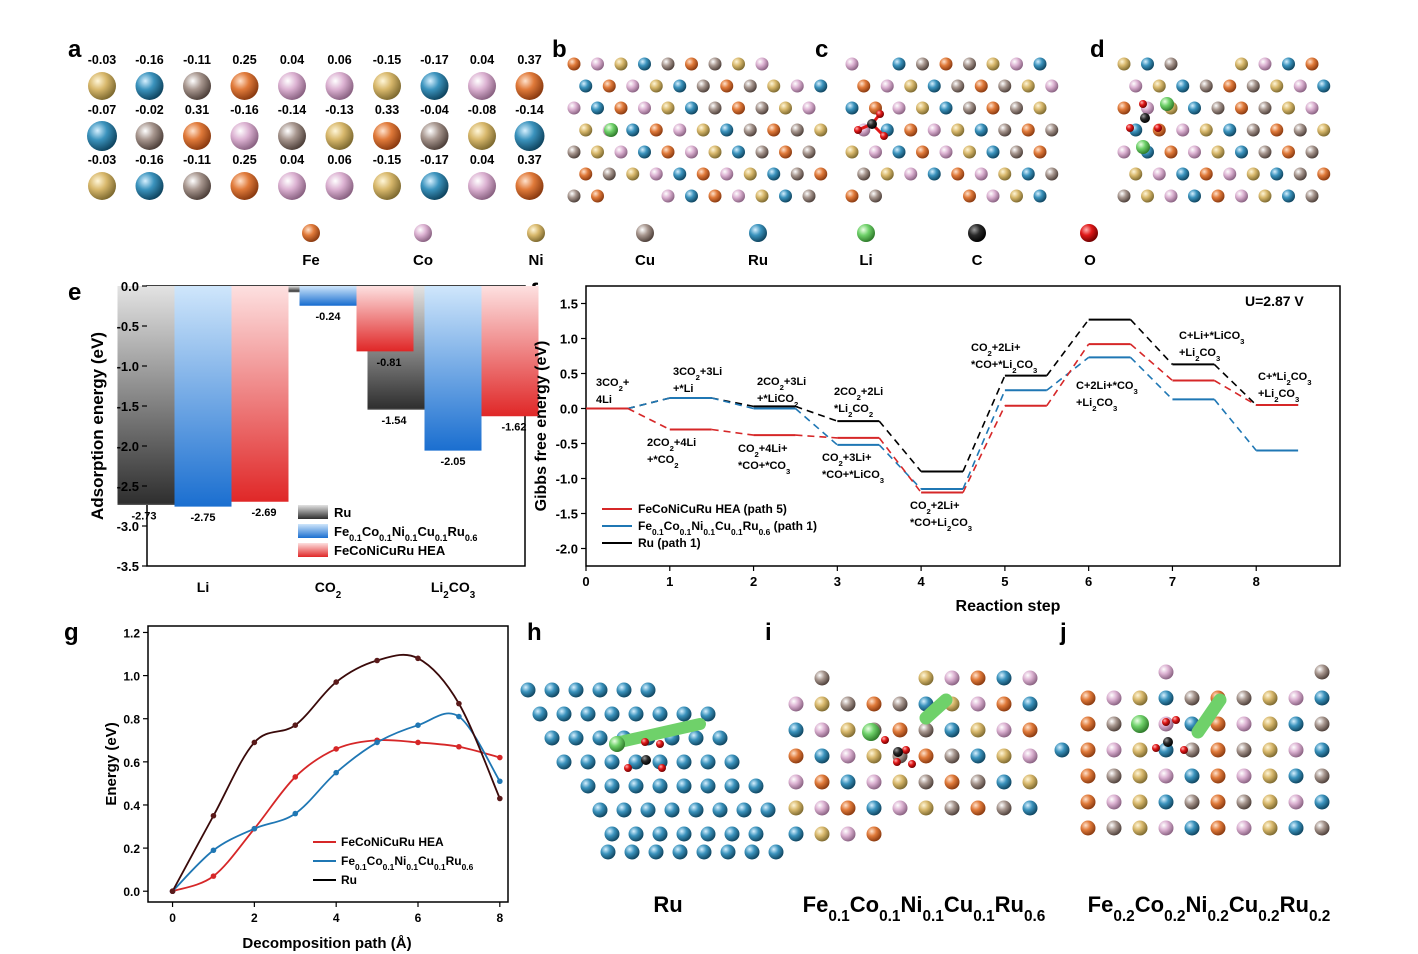 This screenshot has width=1418, height=954. What do you see at coordinates (952, 130) in the screenshot?
I see `panel-c-structure` at bounding box center [952, 130].